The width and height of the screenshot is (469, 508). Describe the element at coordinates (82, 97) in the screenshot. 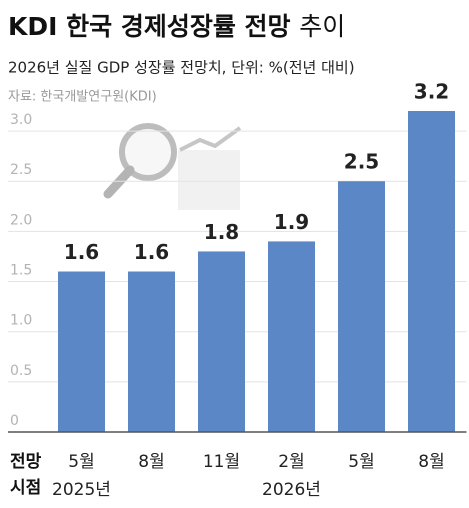

I see `source: 자료: 한국개발연구원(KDI)` at that location.